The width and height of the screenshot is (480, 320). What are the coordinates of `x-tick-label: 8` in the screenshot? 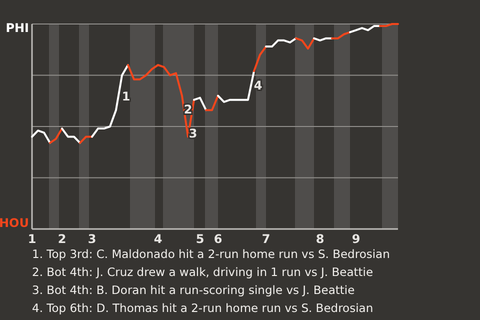 It's located at (320, 239).